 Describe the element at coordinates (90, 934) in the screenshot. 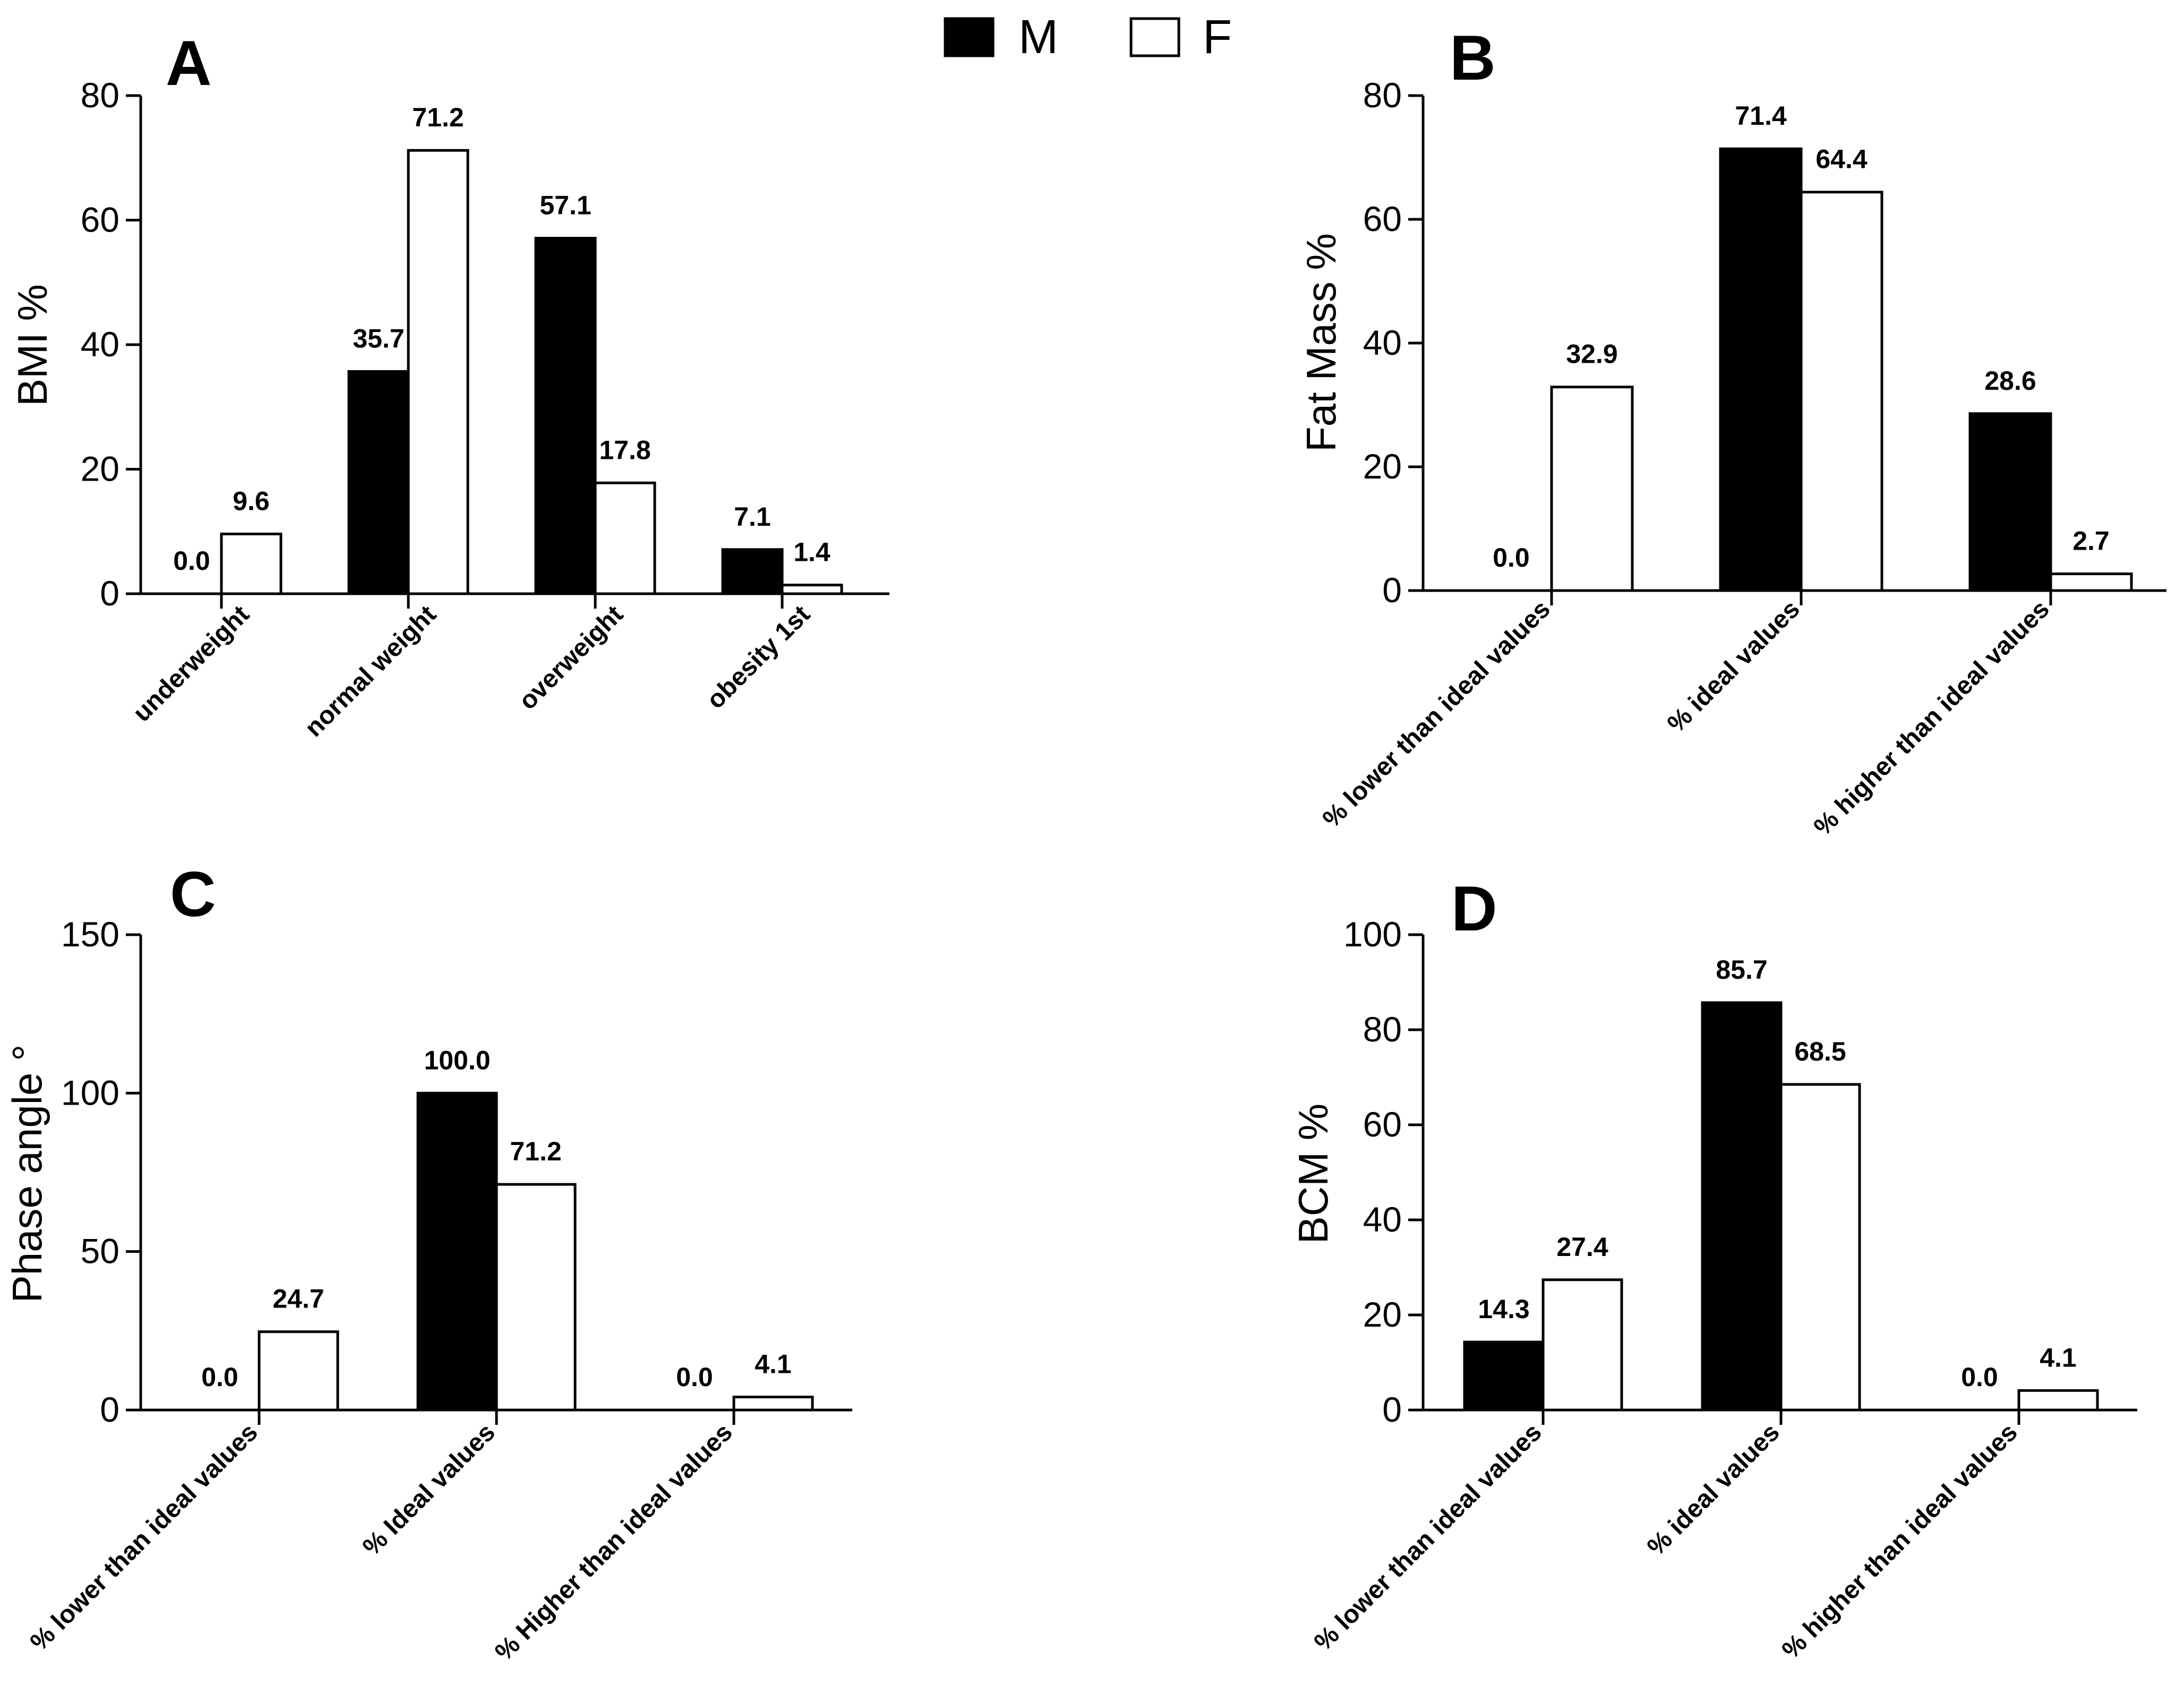

I see `y-tick-label: 150` at that location.